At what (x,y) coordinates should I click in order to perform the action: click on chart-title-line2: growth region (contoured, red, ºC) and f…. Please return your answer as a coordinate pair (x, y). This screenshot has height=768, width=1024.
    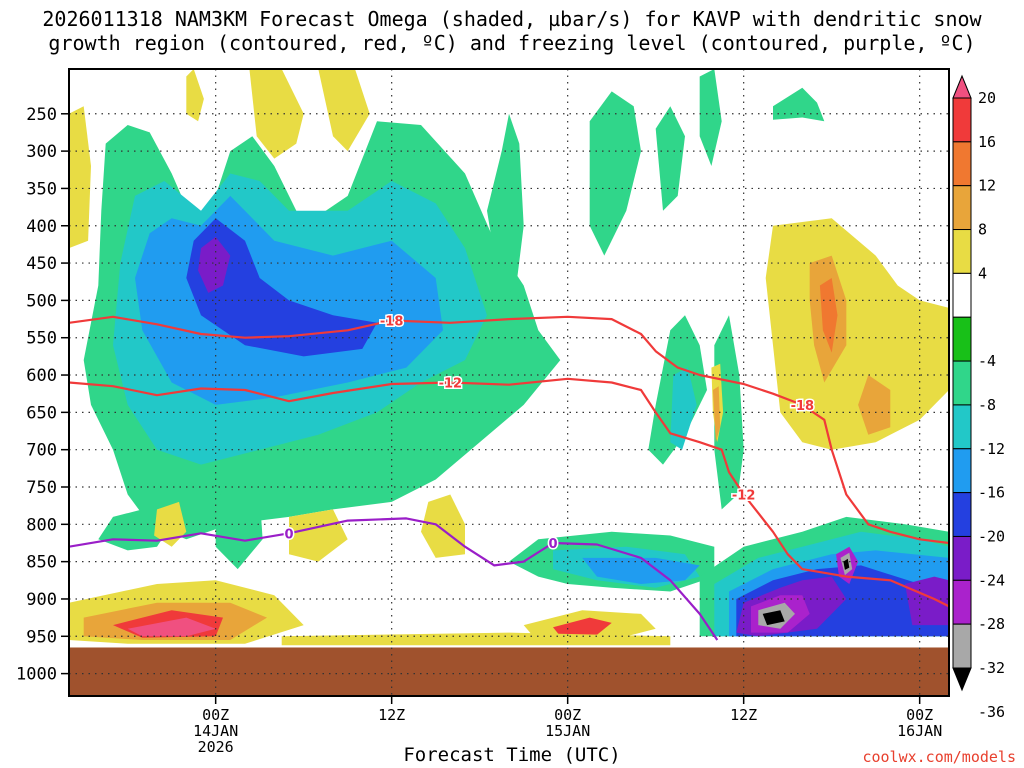
    Looking at the image, I should click on (512, 43).